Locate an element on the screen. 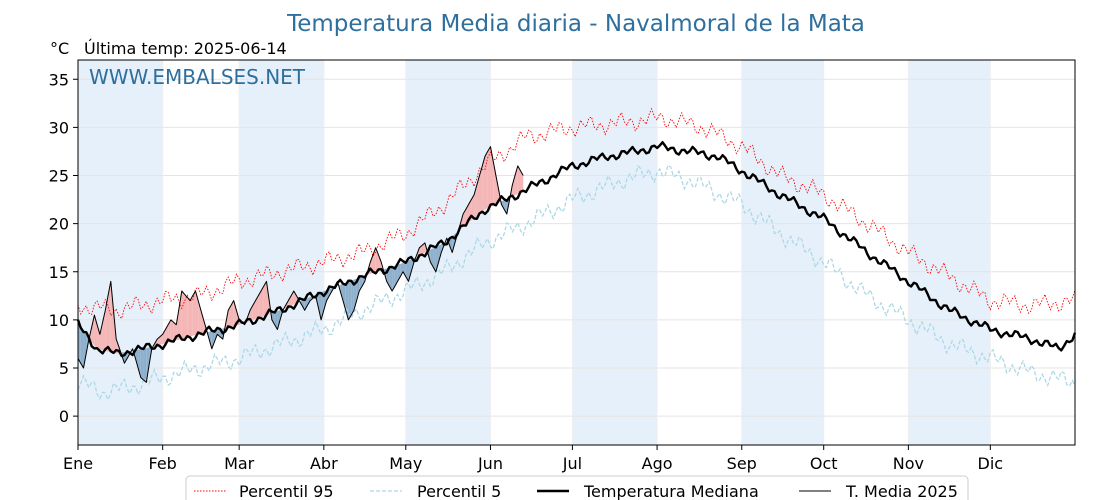  legend-current-label: T. Media 2025 is located at coordinates (901, 491).